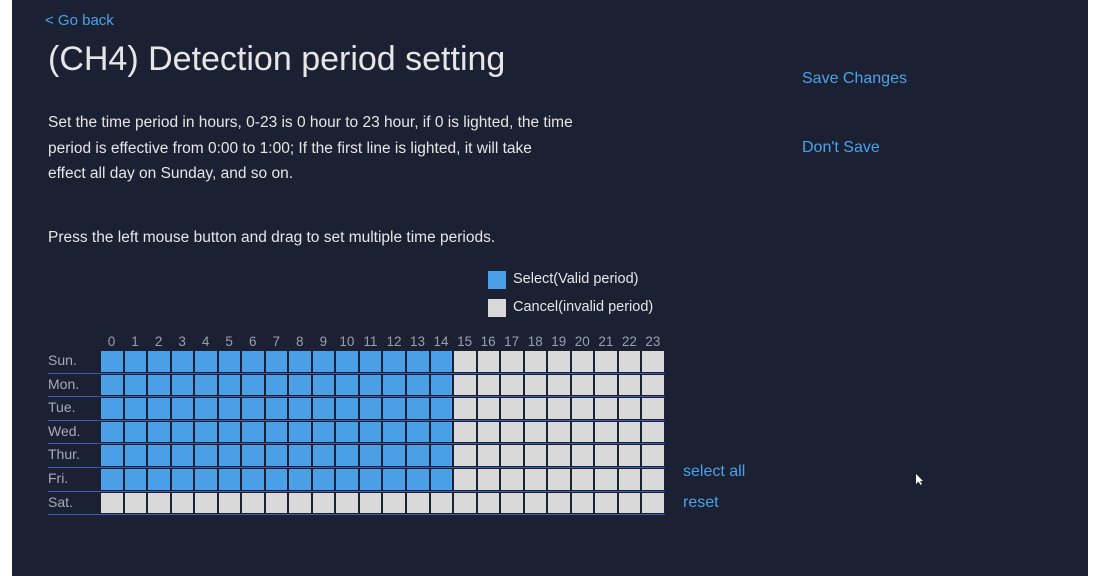 The image size is (1100, 576). I want to click on dont-save: Don't Save, so click(841, 147).